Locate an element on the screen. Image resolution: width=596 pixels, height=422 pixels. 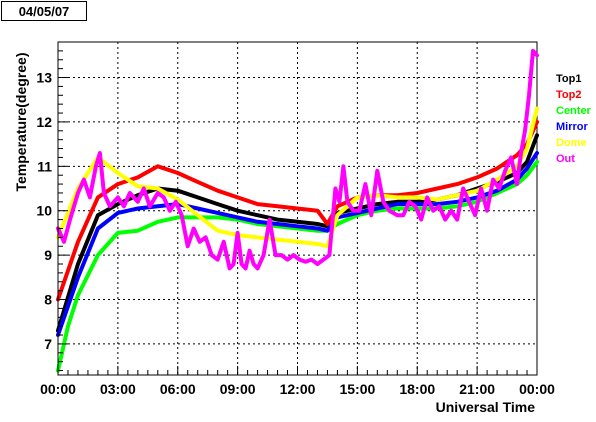
y-tick-label: 12 is located at coordinates (44, 122).